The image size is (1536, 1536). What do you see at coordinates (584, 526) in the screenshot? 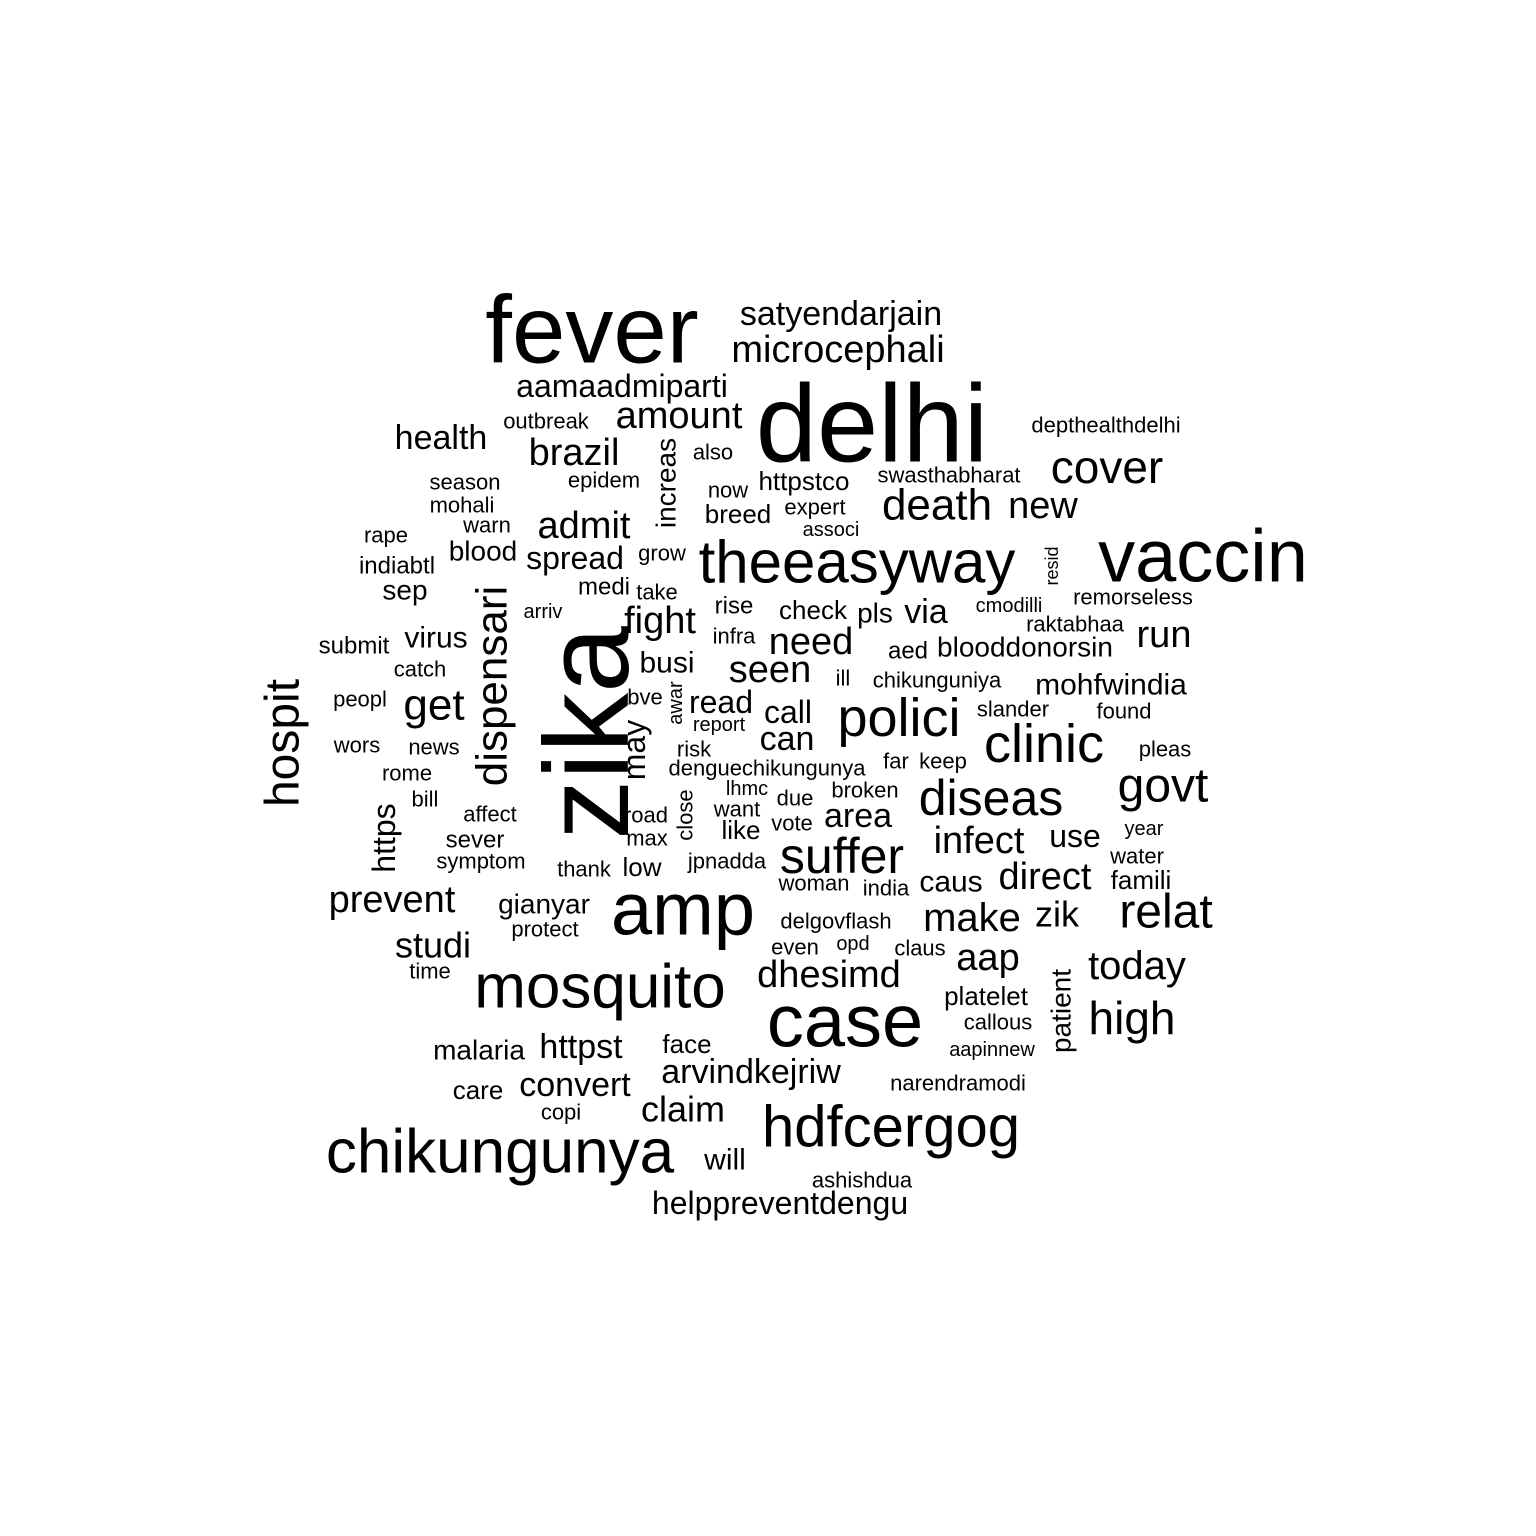
I see `cloud-word-admit: admit` at bounding box center [584, 526].